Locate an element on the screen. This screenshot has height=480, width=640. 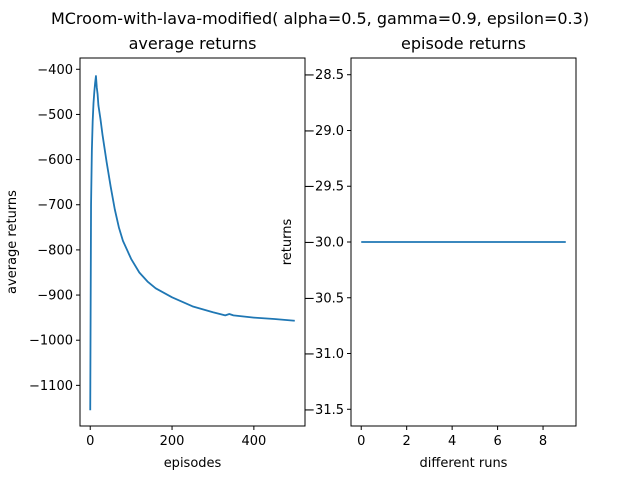
left-x-tick-label: 200 is located at coordinates (172, 441).